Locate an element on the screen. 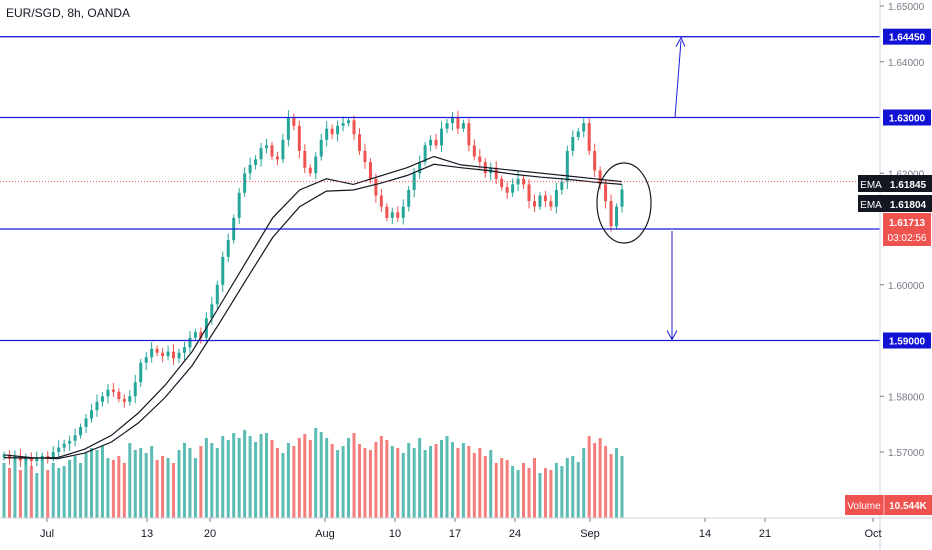 The width and height of the screenshot is (932, 550). y-tick-label: 1.60000 is located at coordinates (906, 286).